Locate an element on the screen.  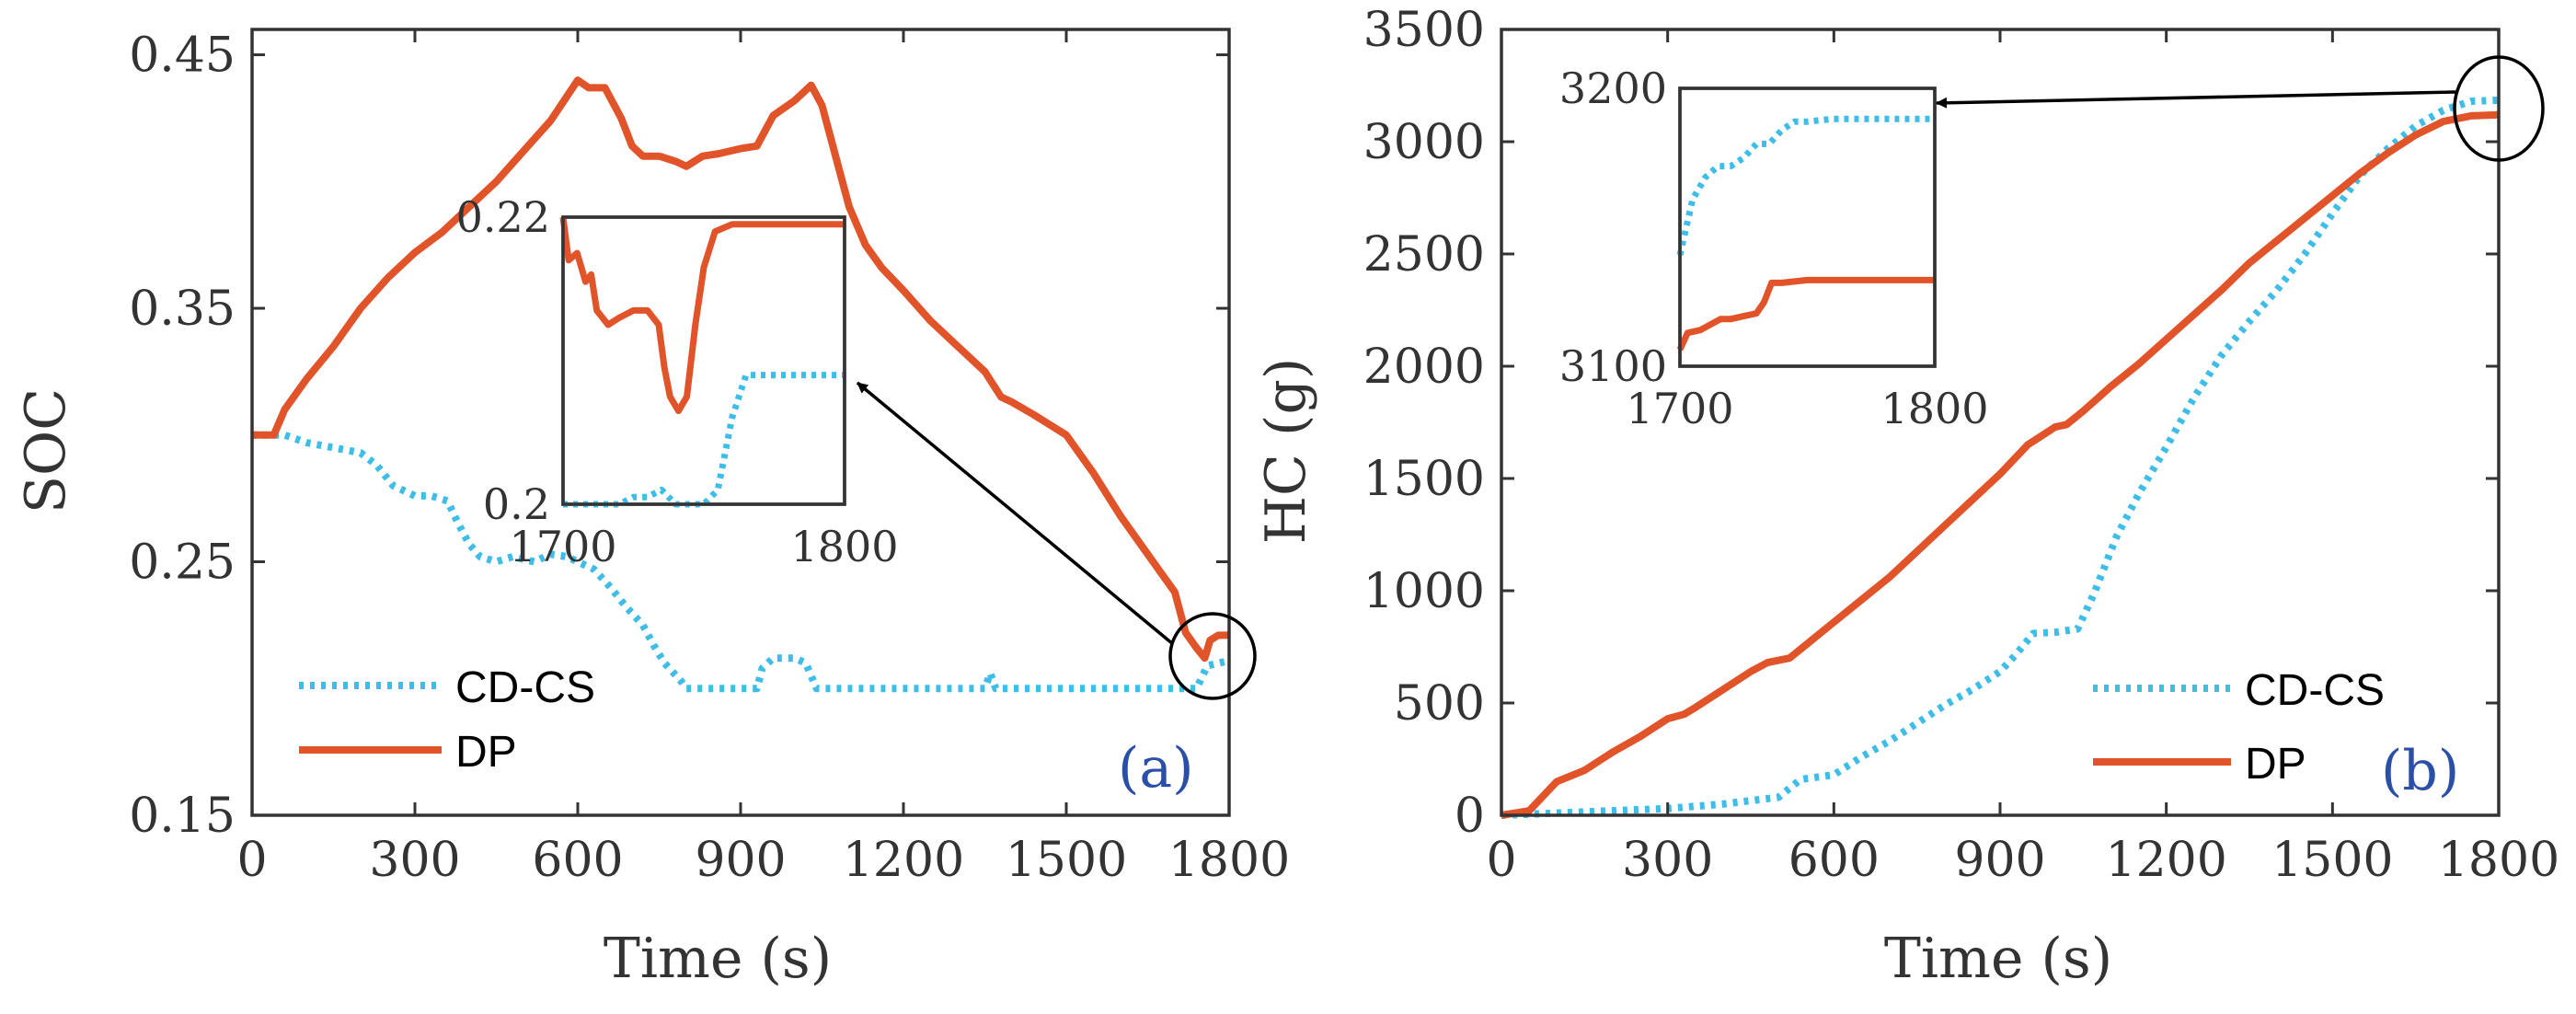
soc-y-tick-label: 0.35 is located at coordinates (182, 309).